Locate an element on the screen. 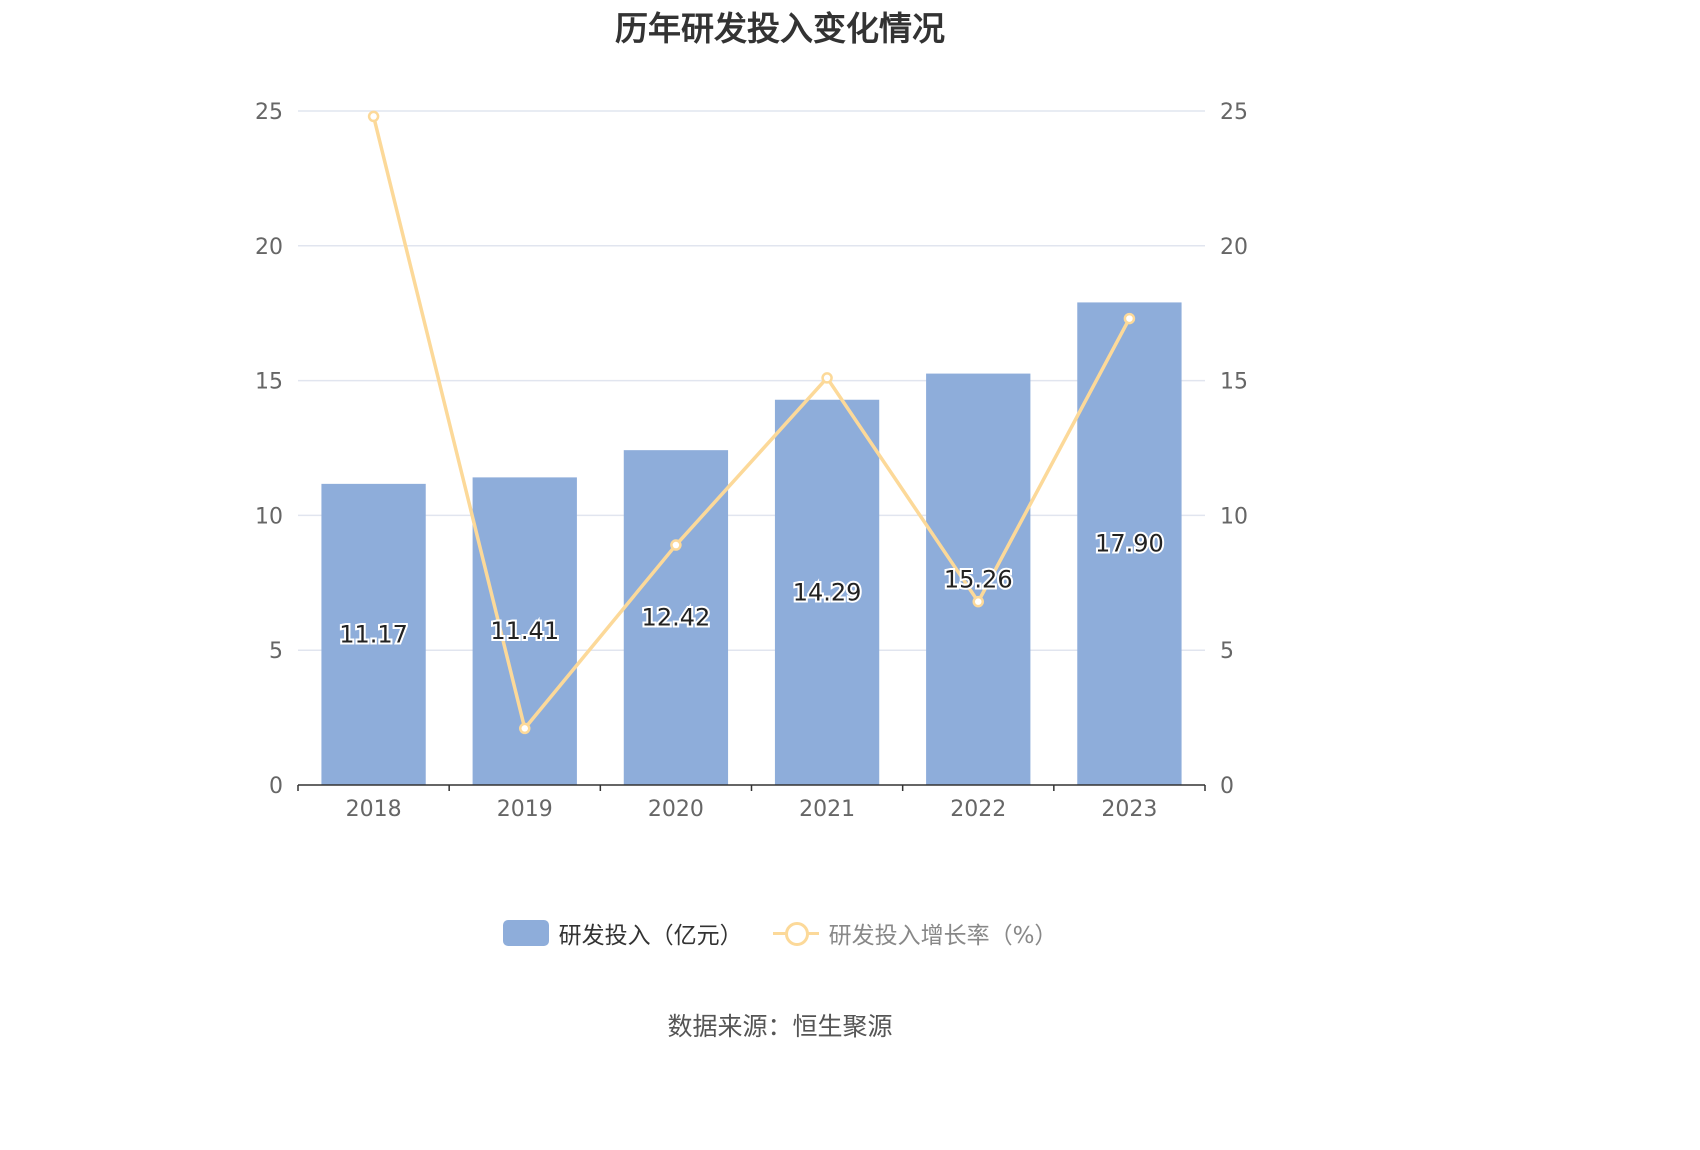 The width and height of the screenshot is (1700, 1150). legend-label-bar: 研发投入（亿元） is located at coordinates (650, 936).